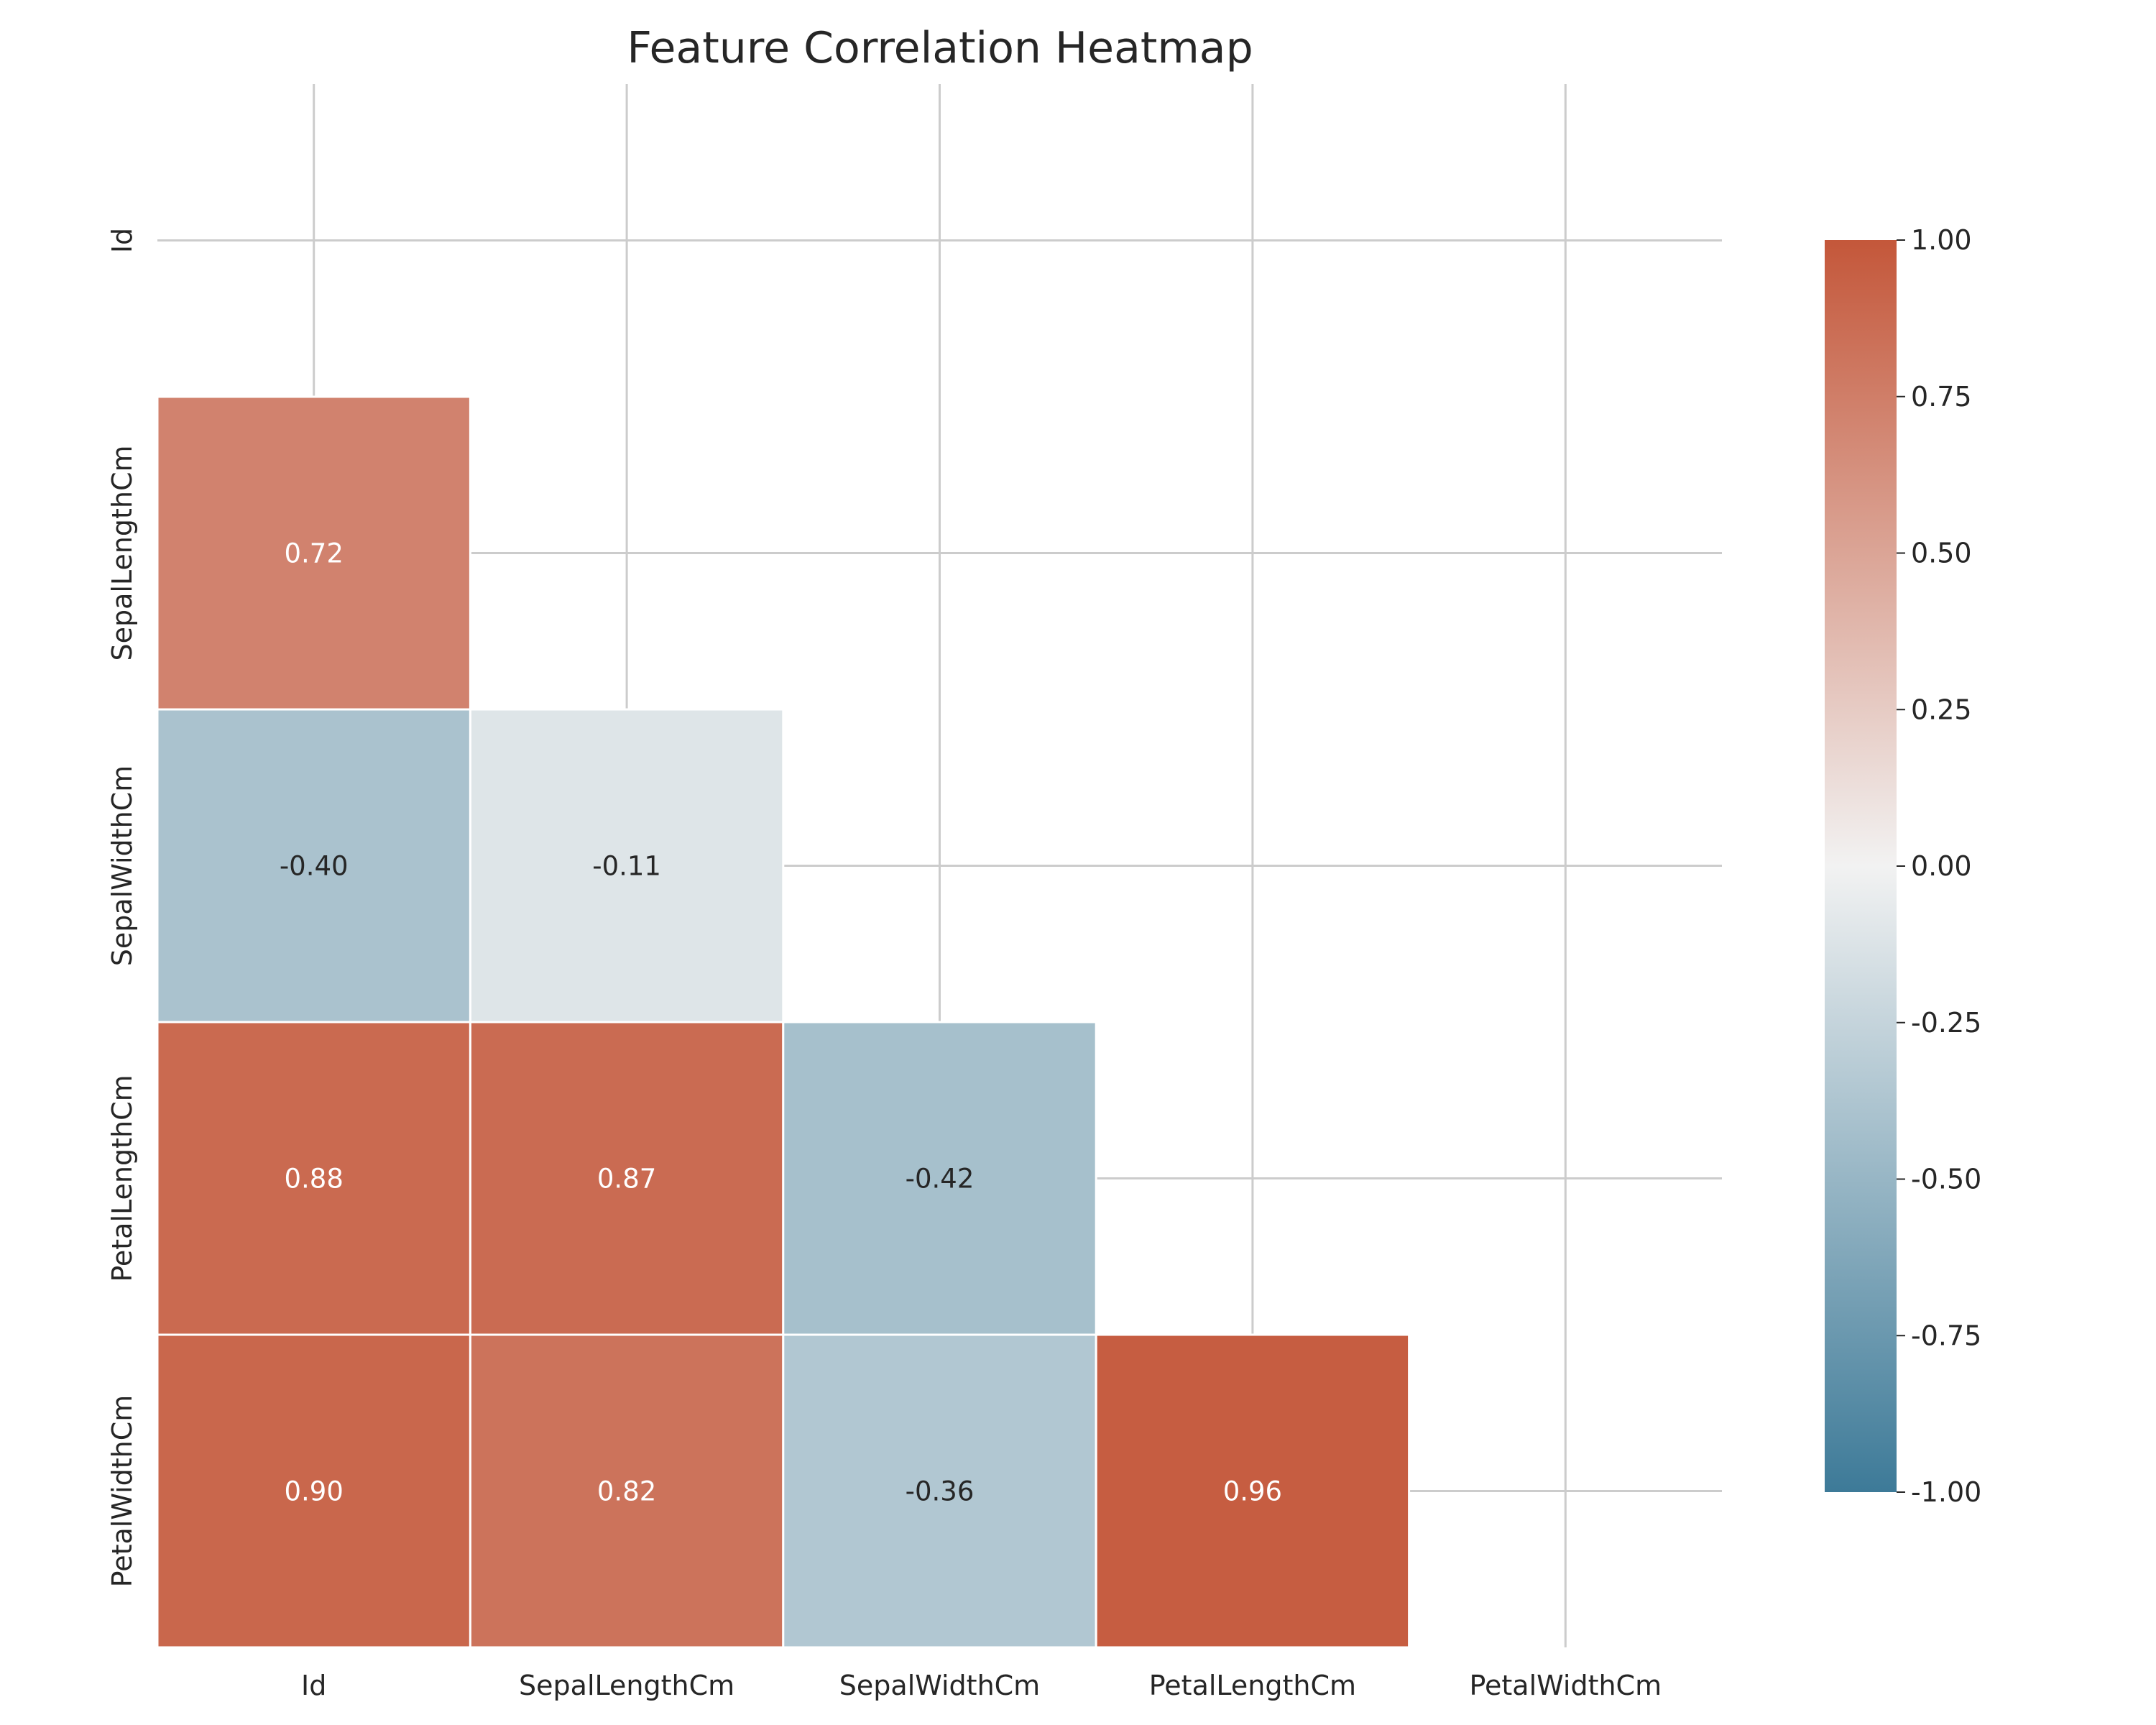 This screenshot has height=1725, width=2156. I want to click on cell-value-label: -0.42, so click(941, 1179).